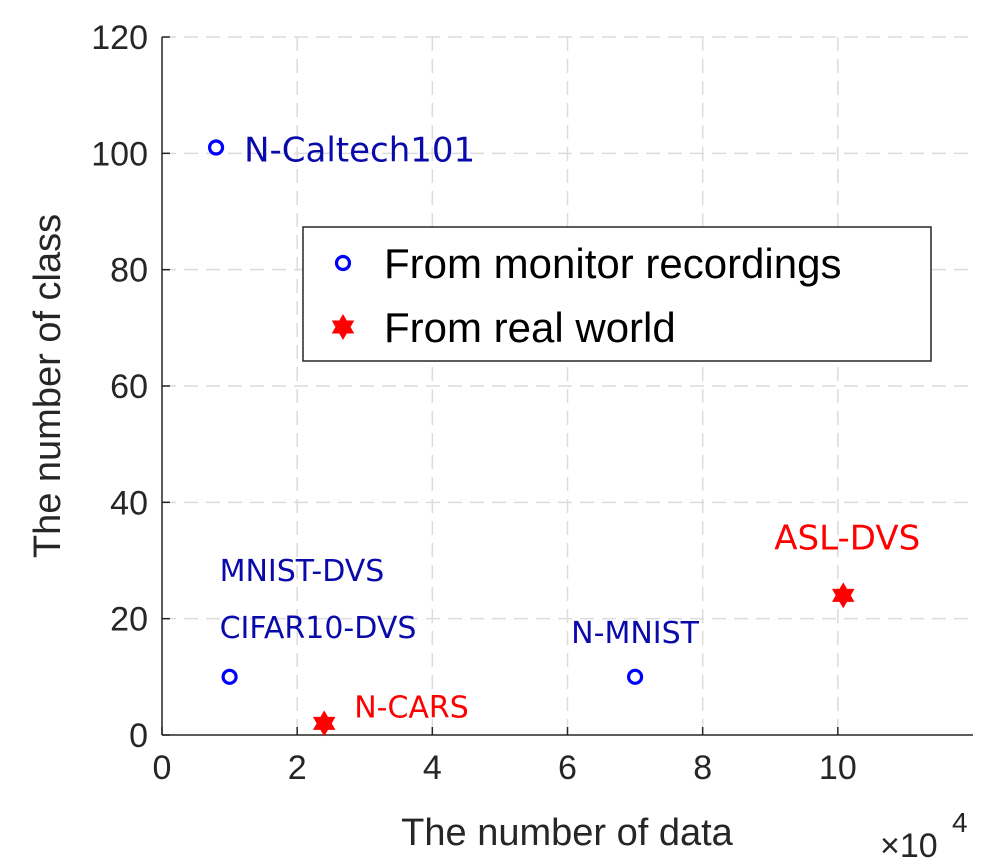 Image resolution: width=1004 pixels, height=863 pixels. Describe the element at coordinates (48, 386) in the screenshot. I see `y-axis-label: The number of class` at that location.